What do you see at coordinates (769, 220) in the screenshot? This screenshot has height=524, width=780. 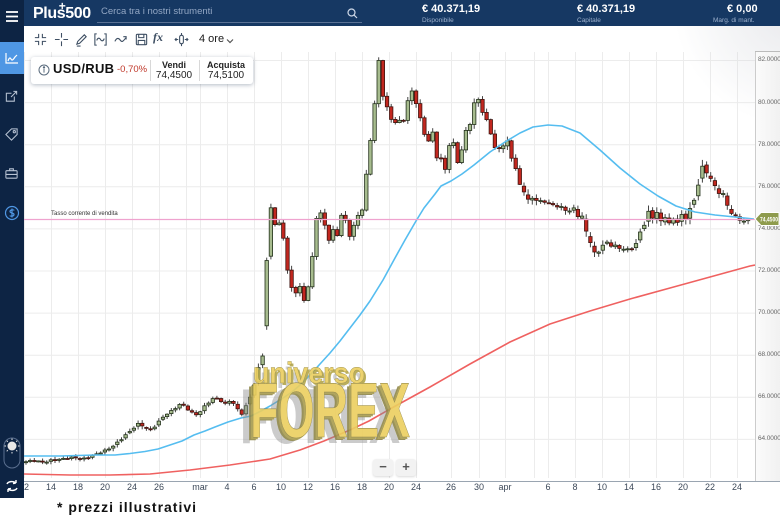 I see `svg-text: 74,4500` at bounding box center [769, 220].